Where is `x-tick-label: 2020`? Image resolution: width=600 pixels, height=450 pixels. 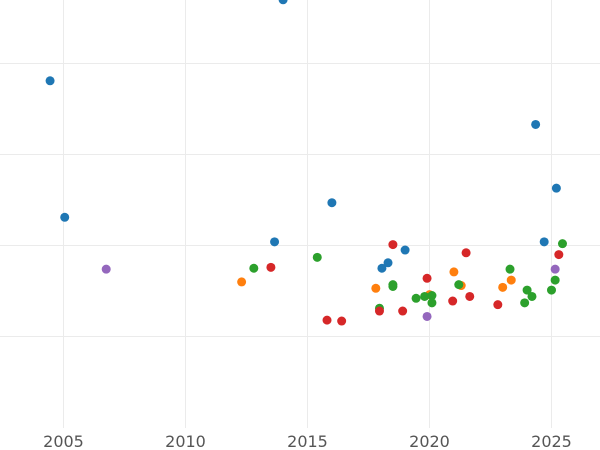 x-tick-label: 2020 is located at coordinates (429, 441).